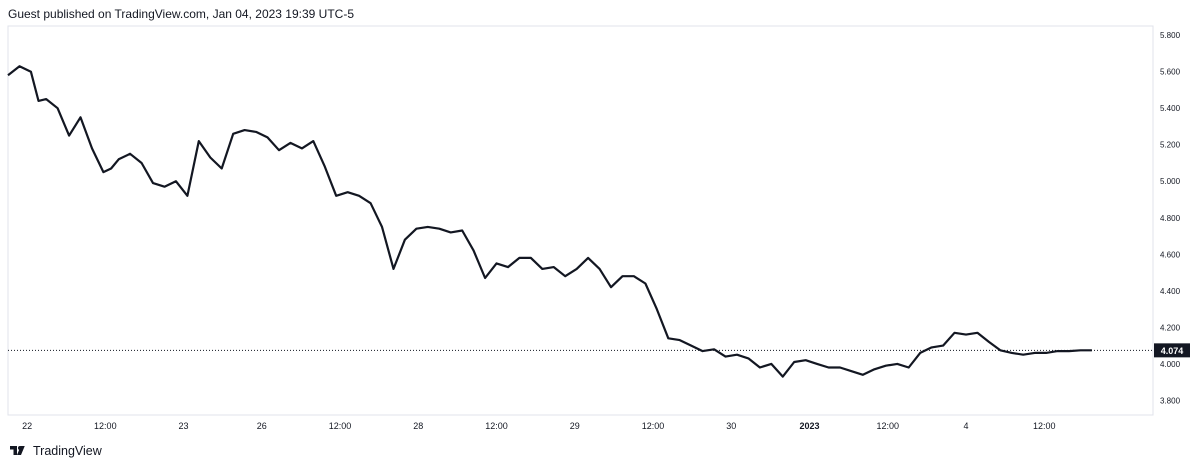  What do you see at coordinates (27, 426) in the screenshot?
I see `x-tick-label: 22` at bounding box center [27, 426].